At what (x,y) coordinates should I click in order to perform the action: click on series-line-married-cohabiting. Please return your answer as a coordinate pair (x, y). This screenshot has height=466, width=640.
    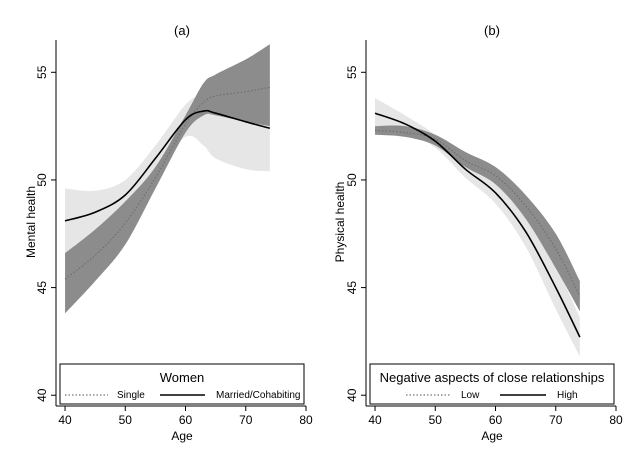
    Looking at the image, I should click on (167, 165).